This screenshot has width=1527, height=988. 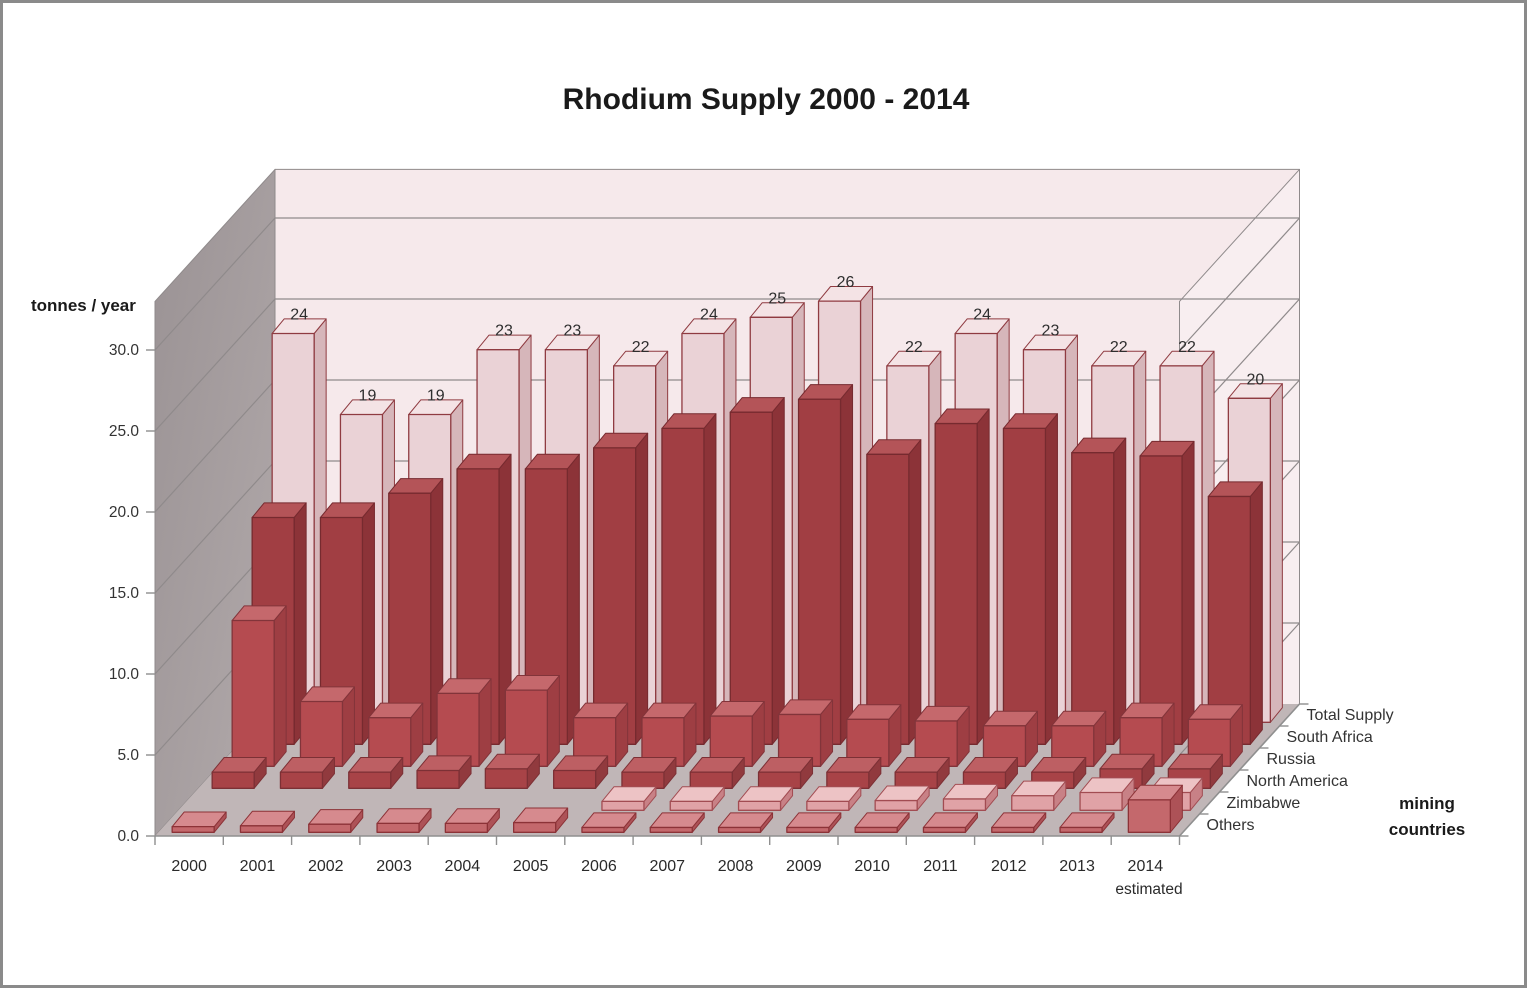 I want to click on bar-others-2004, so click(x=472, y=820).